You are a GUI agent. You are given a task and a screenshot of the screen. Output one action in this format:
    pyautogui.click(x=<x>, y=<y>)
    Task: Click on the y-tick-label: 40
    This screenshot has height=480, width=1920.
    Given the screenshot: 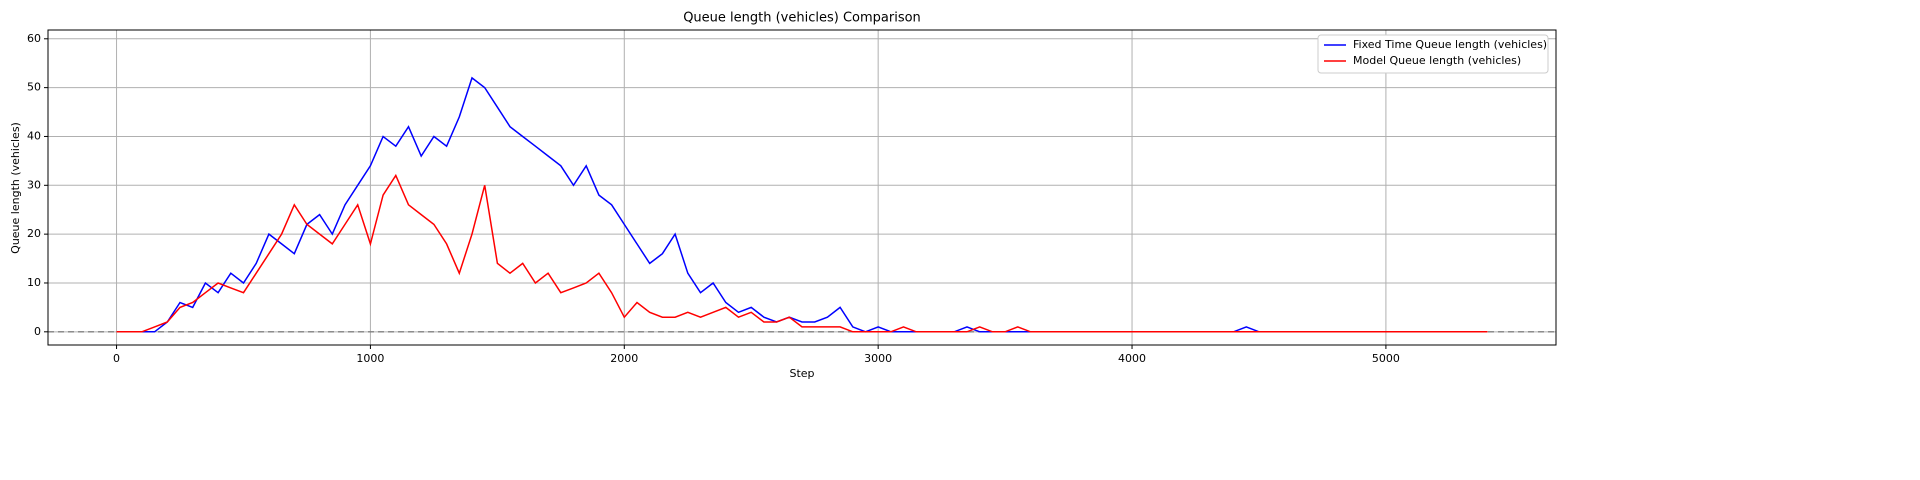 What is the action you would take?
    pyautogui.click(x=34, y=135)
    